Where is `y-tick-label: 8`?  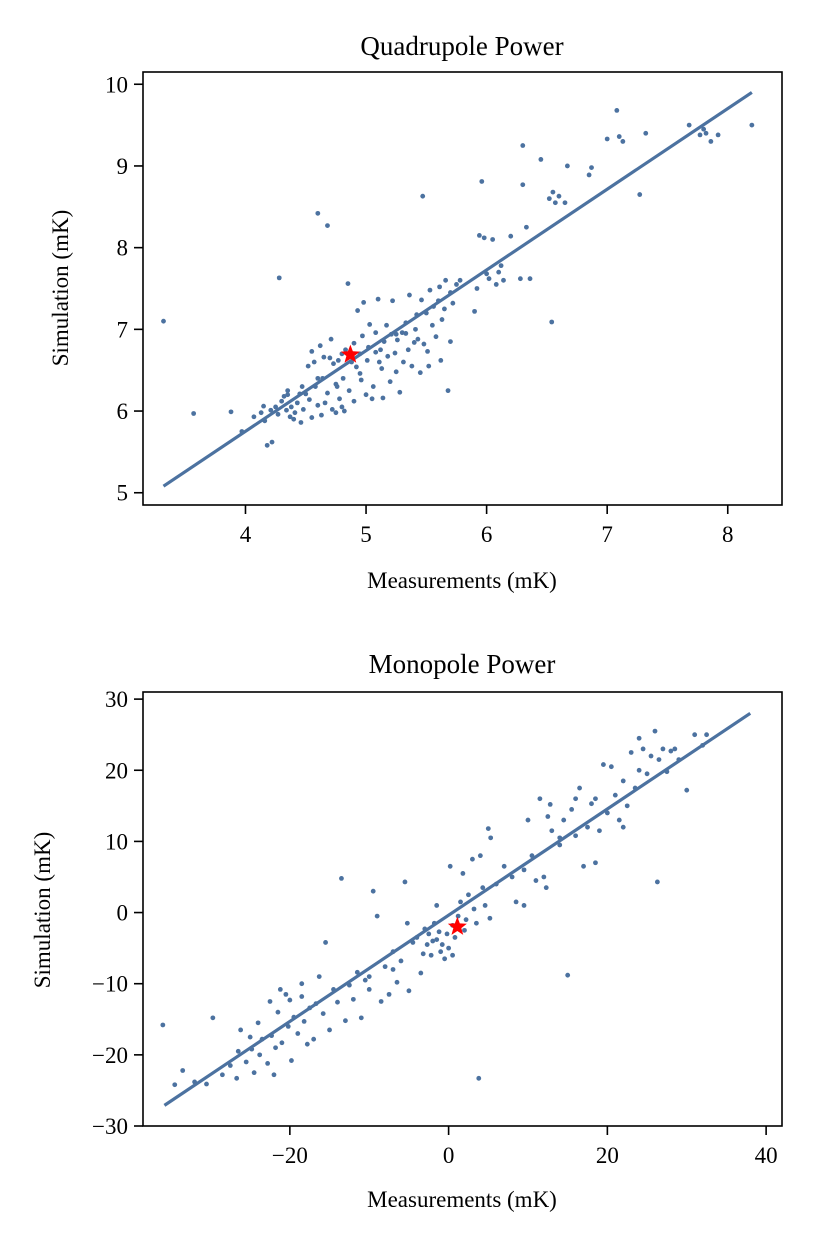 y-tick-label: 8 is located at coordinates (123, 248).